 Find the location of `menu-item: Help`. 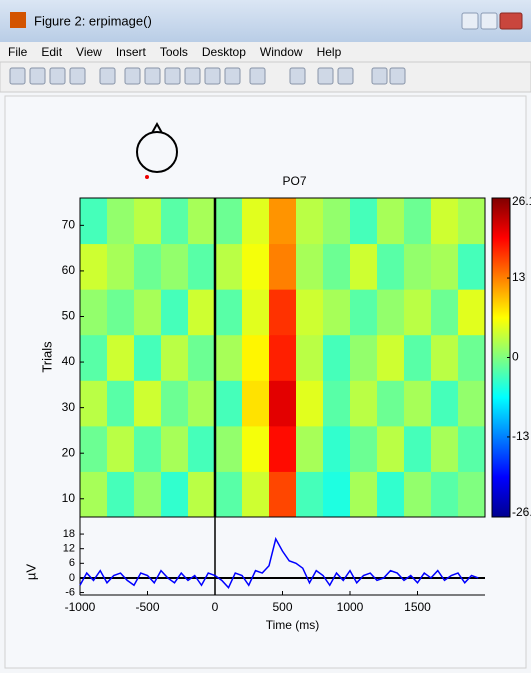

menu-item: Help is located at coordinates (329, 52).